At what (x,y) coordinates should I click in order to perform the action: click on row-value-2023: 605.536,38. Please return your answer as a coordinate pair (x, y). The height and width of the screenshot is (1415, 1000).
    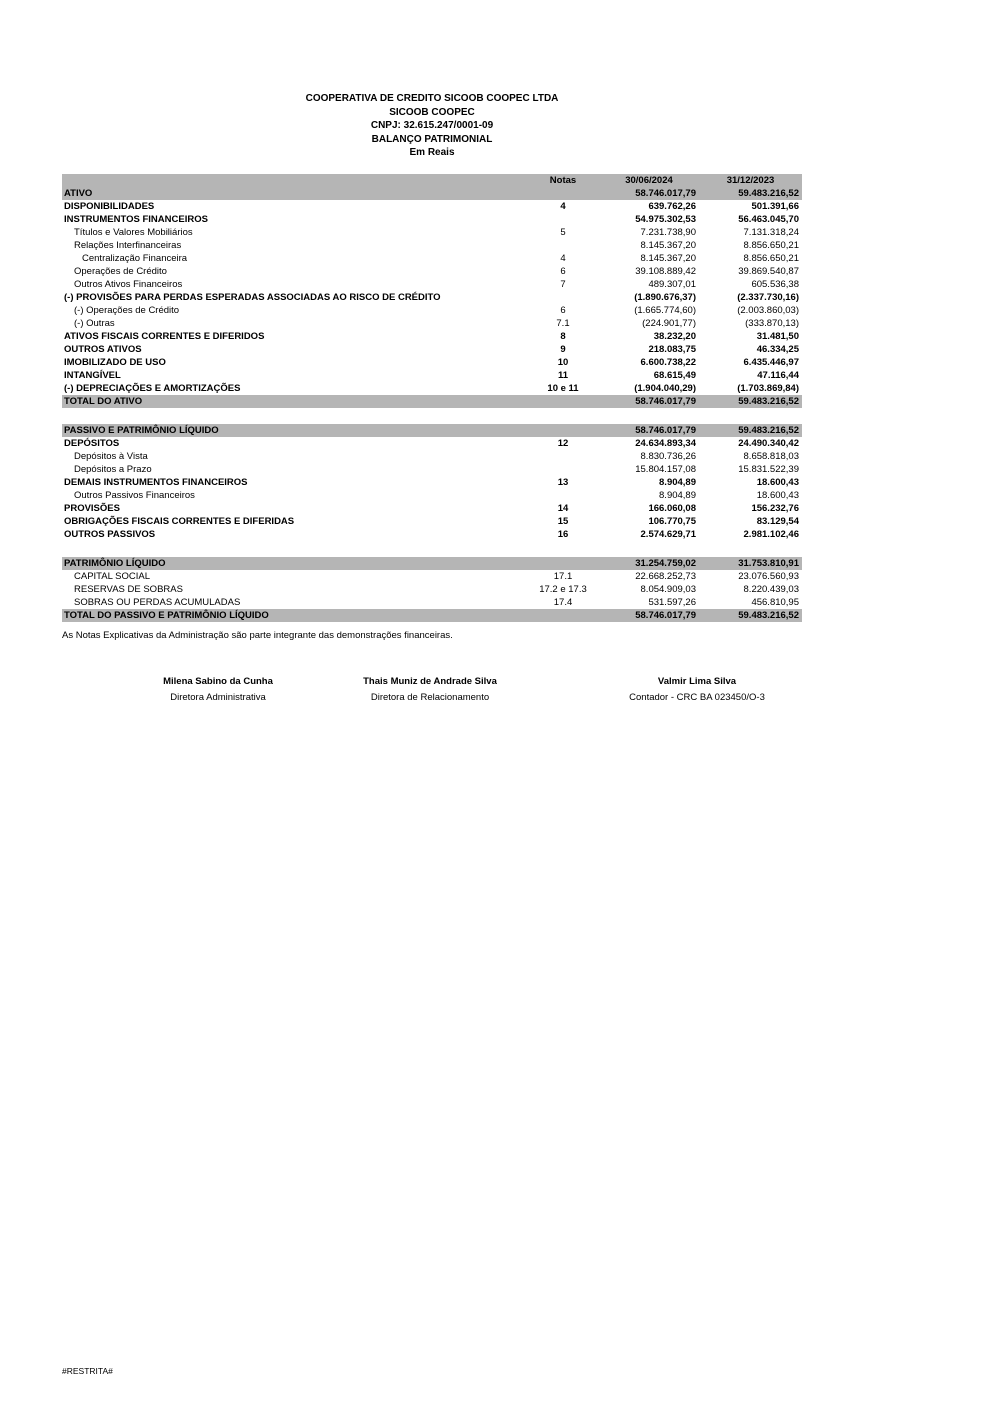
    Looking at the image, I should click on (775, 284).